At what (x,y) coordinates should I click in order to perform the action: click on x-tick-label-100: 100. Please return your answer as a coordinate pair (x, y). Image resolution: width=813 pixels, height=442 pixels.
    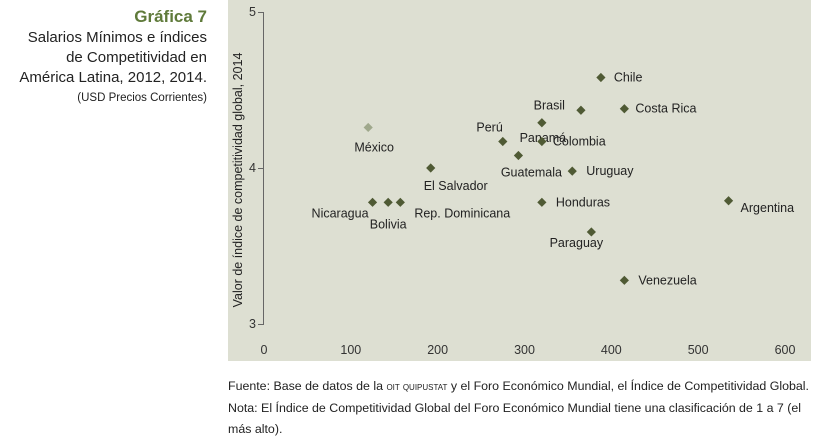
    Looking at the image, I should click on (350, 350).